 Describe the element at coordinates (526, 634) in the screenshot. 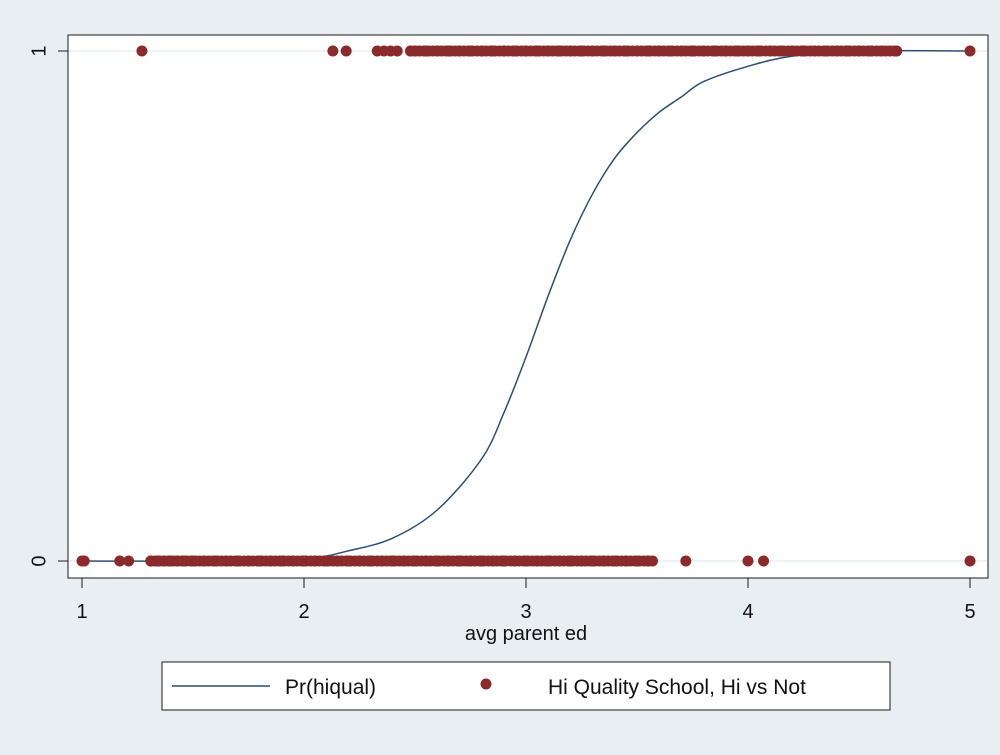

I see `x-axis-label: avg parent ed` at that location.